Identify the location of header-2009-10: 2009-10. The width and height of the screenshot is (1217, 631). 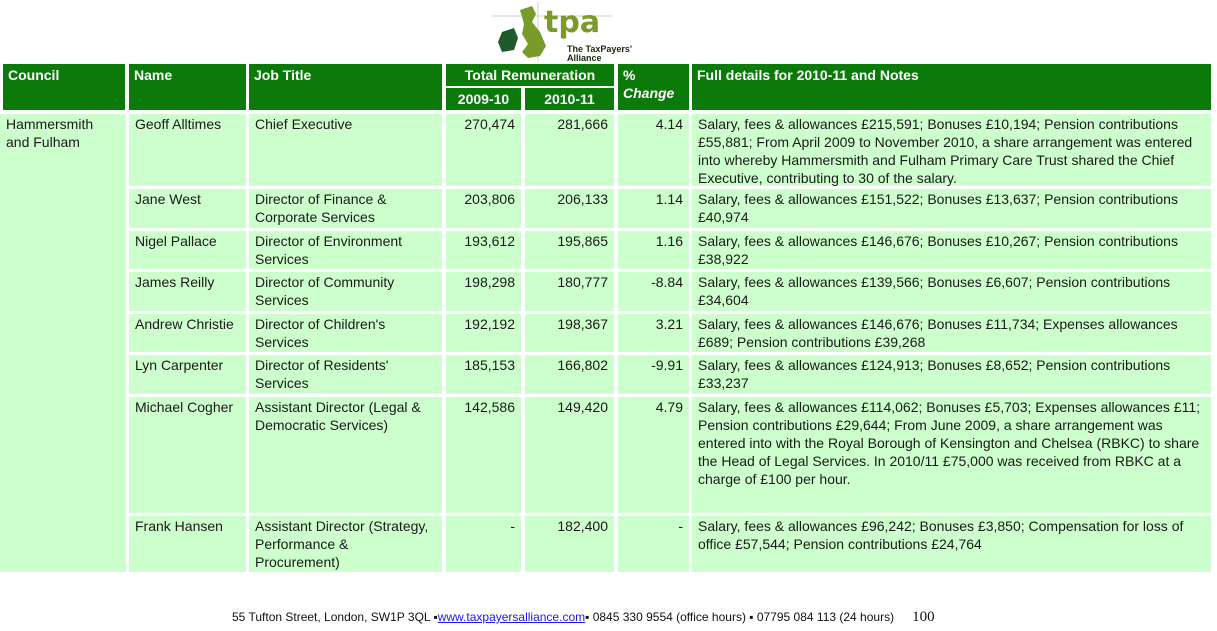
(483, 99).